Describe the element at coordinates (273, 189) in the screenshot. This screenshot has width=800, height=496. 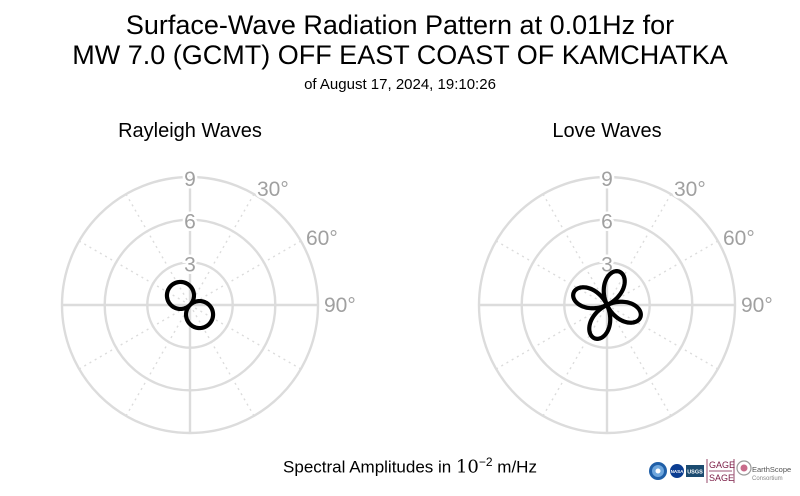
I see `rayleigh-angle-tick-30: 30°` at that location.